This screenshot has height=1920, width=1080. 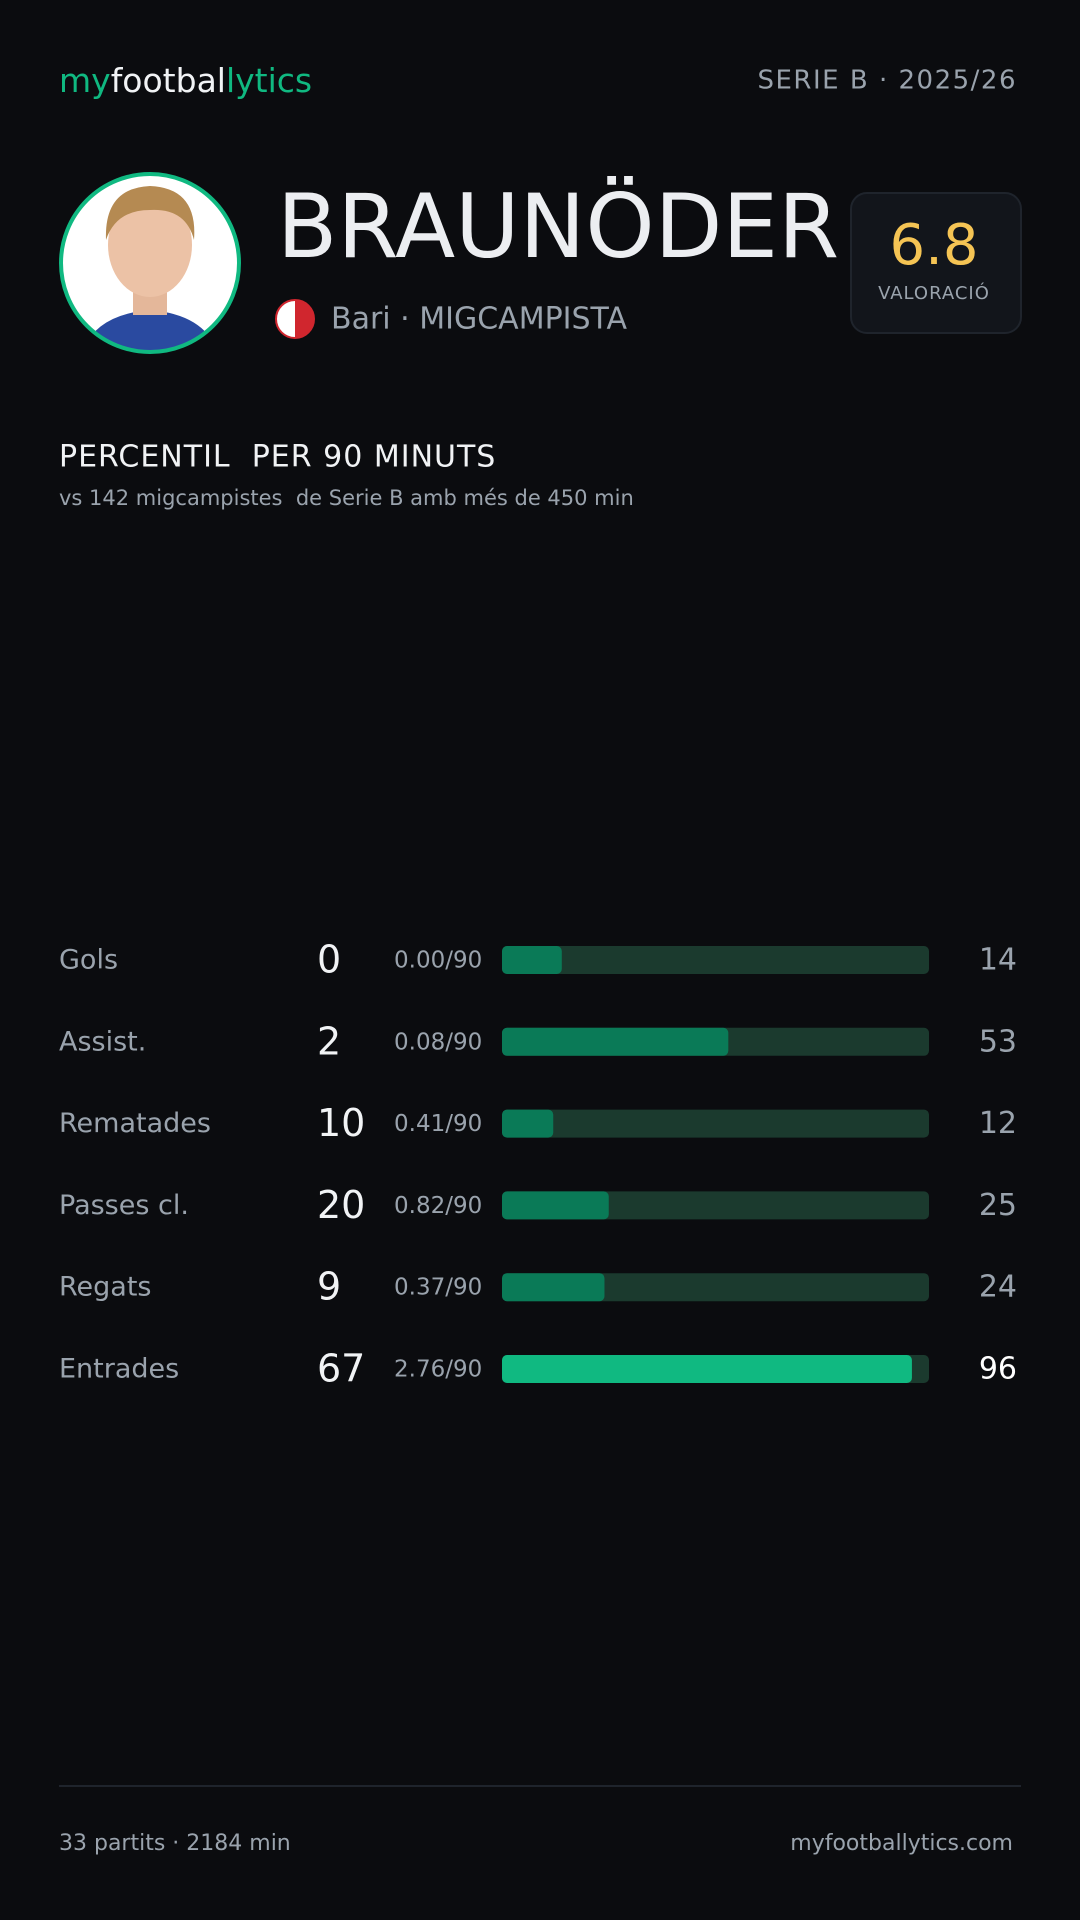 What do you see at coordinates (438, 1206) in the screenshot?
I see `stat-per90: 0.82/90` at bounding box center [438, 1206].